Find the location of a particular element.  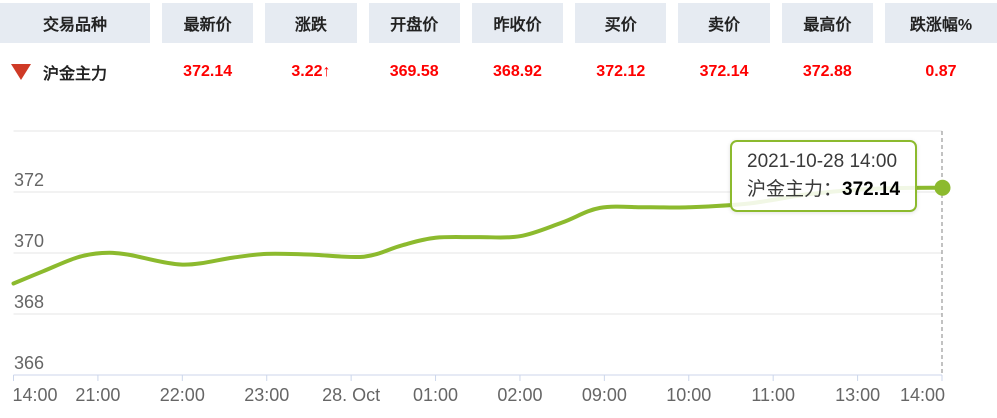

column-header-7: 最高价 is located at coordinates (827, 23).